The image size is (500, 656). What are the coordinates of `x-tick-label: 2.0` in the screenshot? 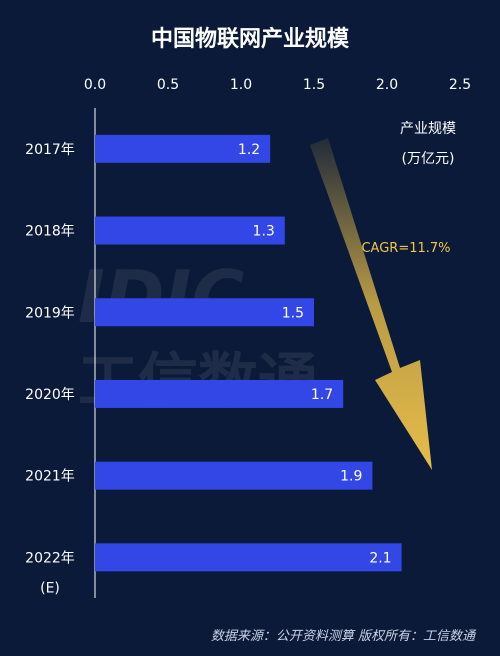 It's located at (387, 85).